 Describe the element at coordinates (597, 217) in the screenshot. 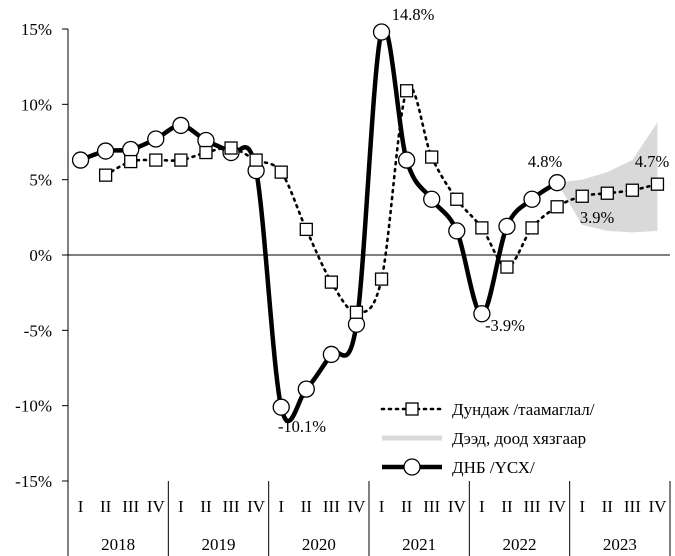

I see `data-label: 3.9%` at that location.